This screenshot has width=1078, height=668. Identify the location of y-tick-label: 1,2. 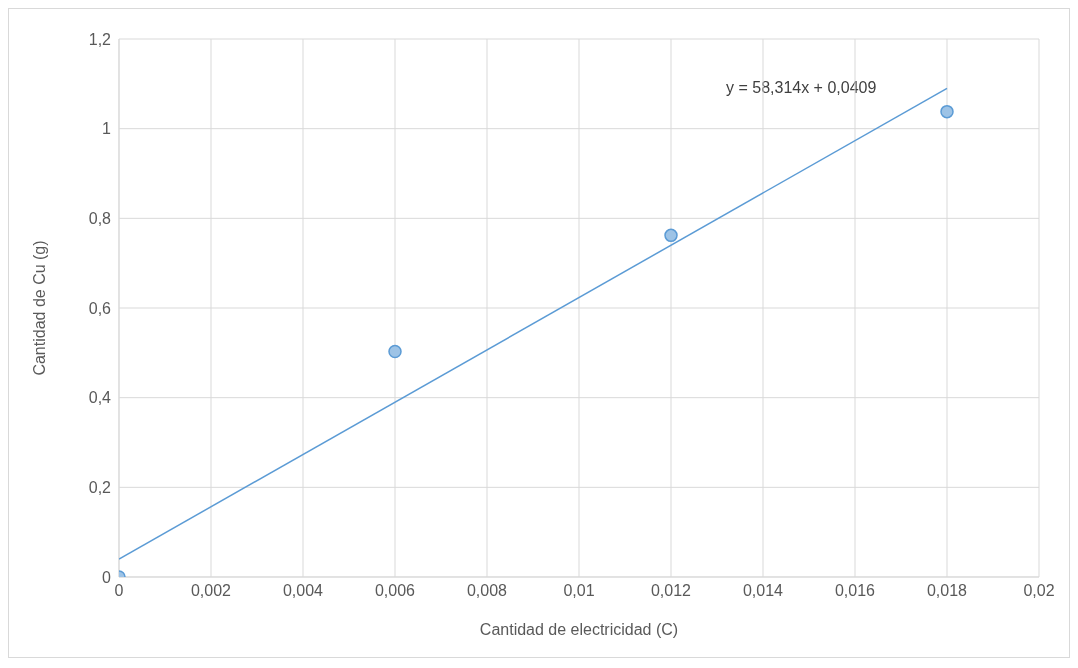
(100, 39).